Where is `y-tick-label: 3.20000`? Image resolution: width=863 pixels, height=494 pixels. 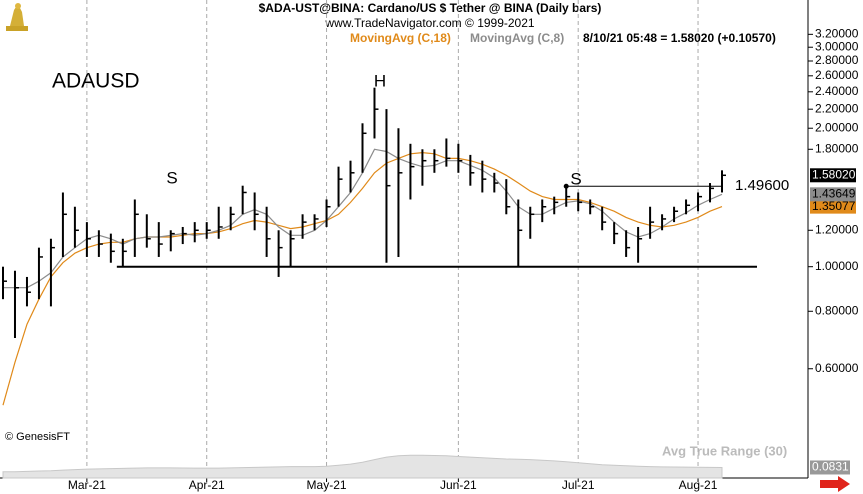 y-tick-label: 3.20000 is located at coordinates (837, 34).